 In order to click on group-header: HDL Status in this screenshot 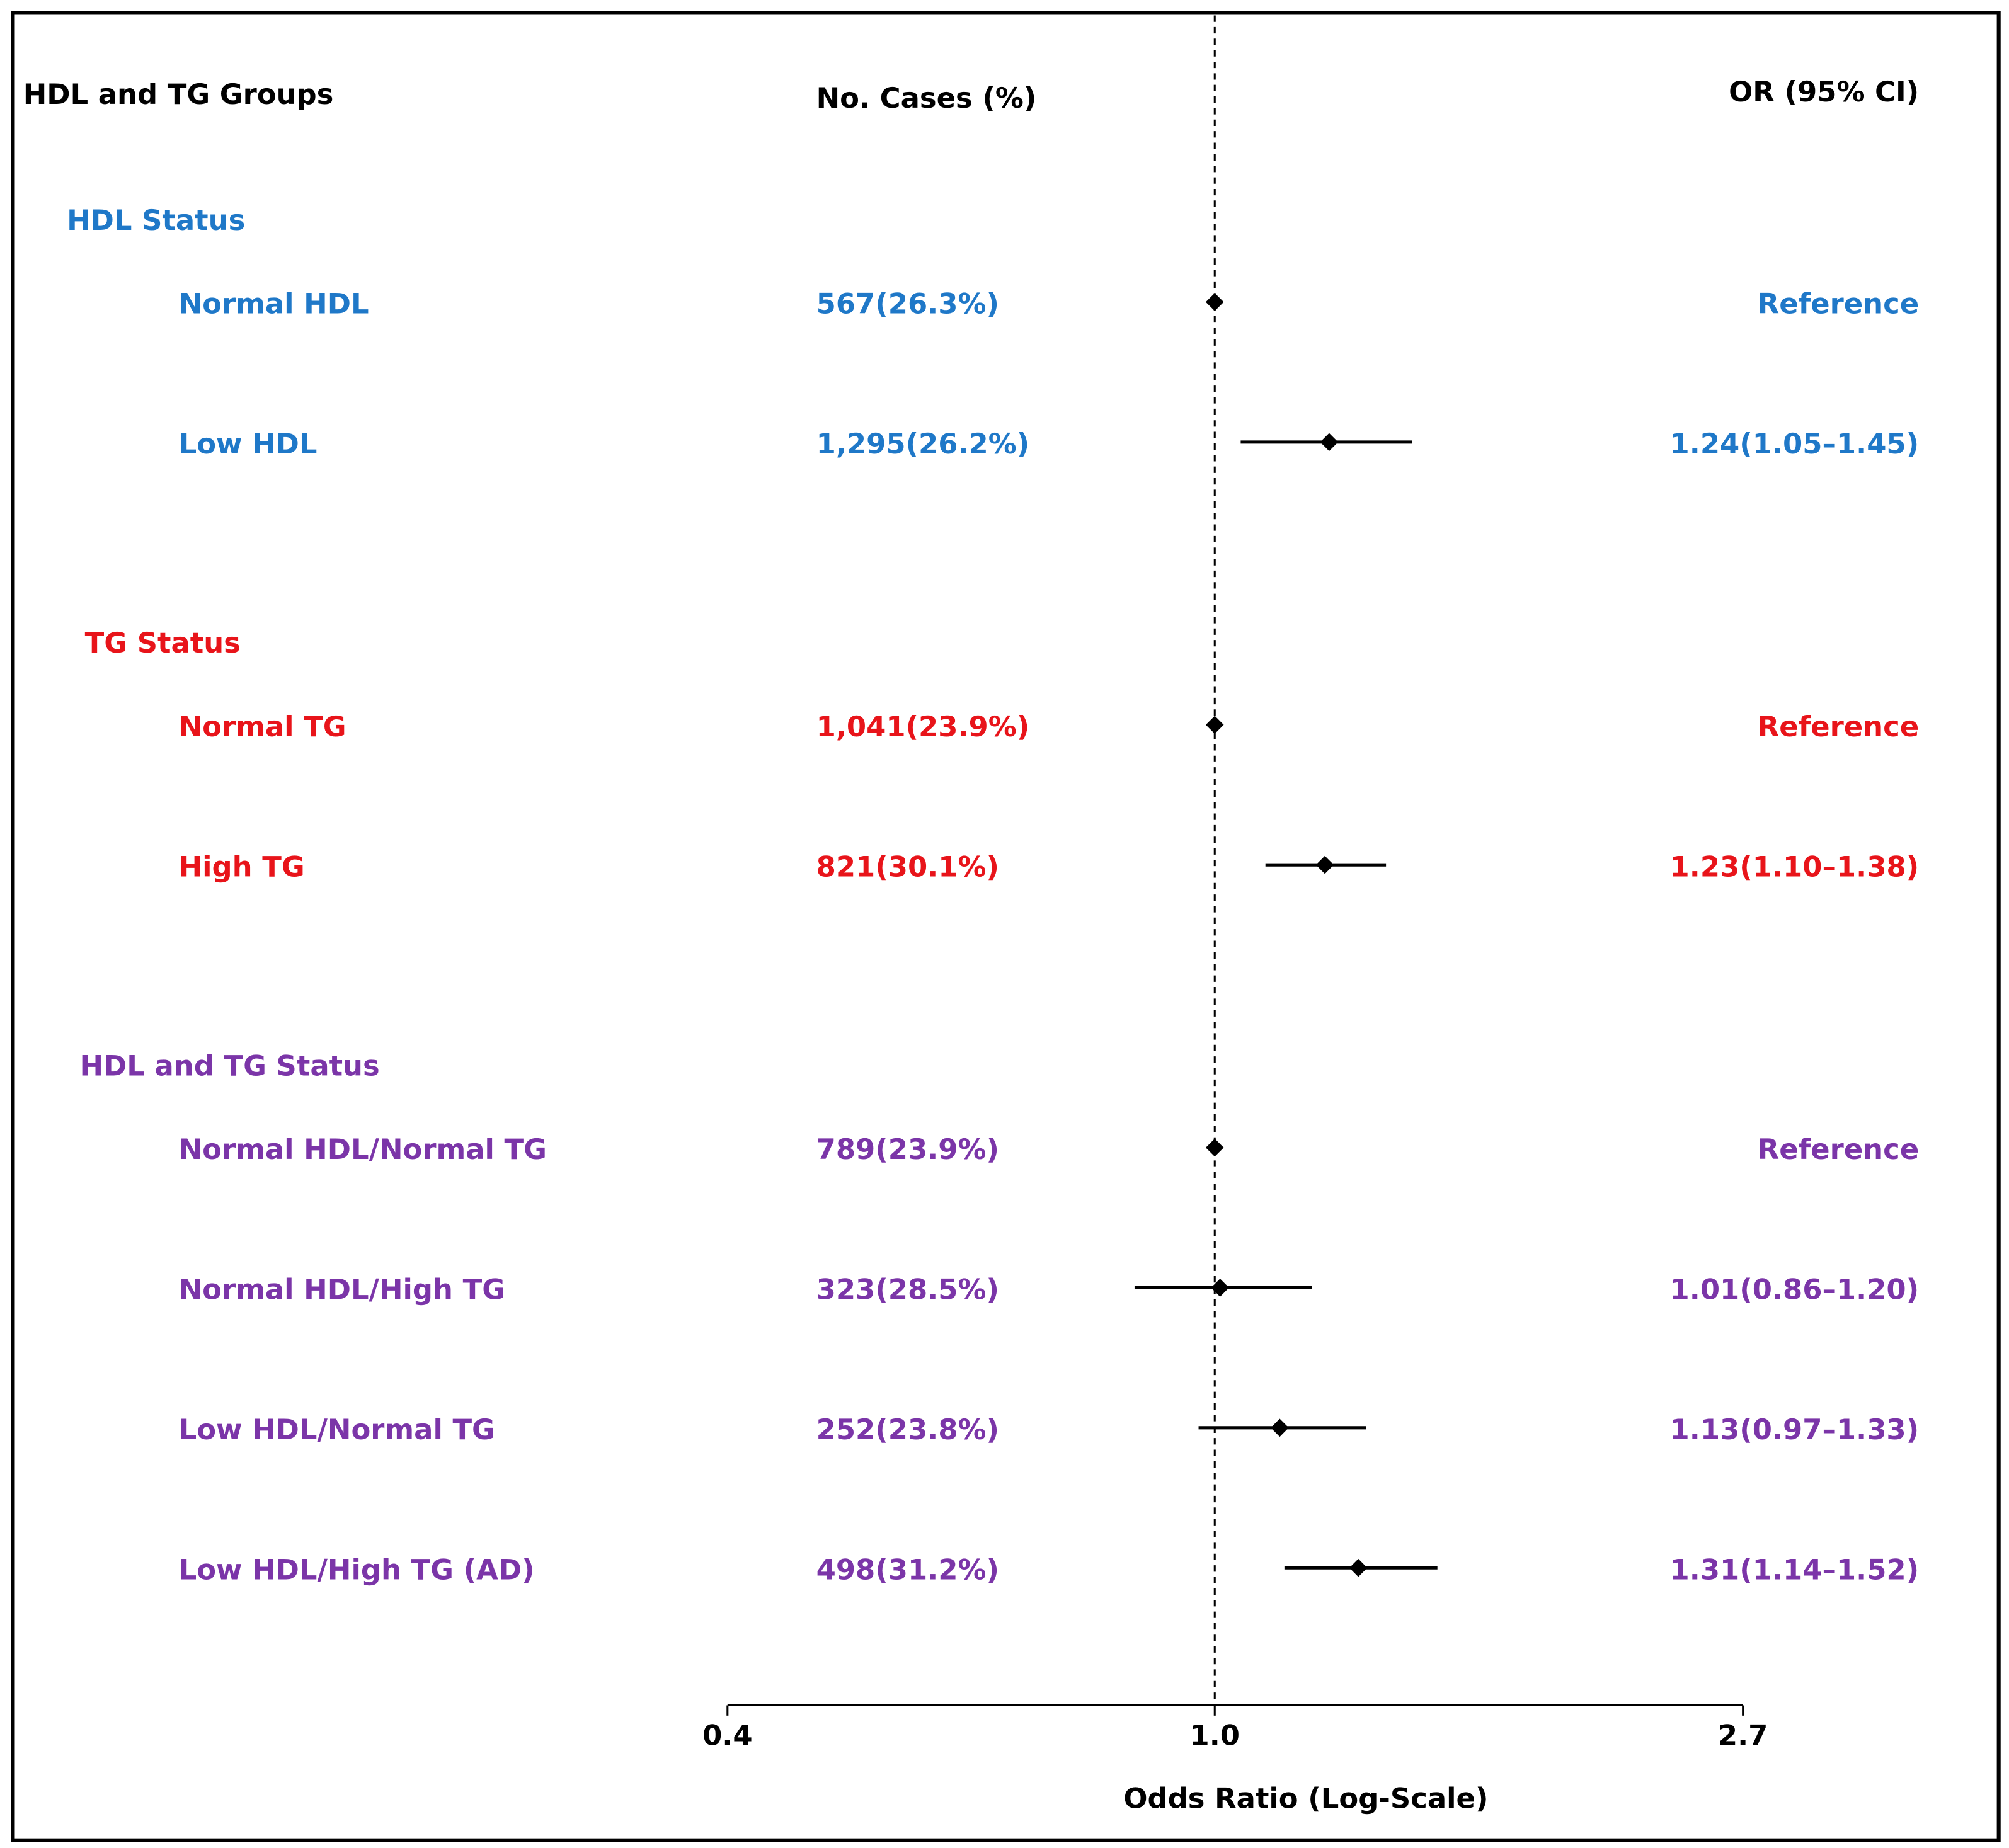, I will do `click(156, 220)`.